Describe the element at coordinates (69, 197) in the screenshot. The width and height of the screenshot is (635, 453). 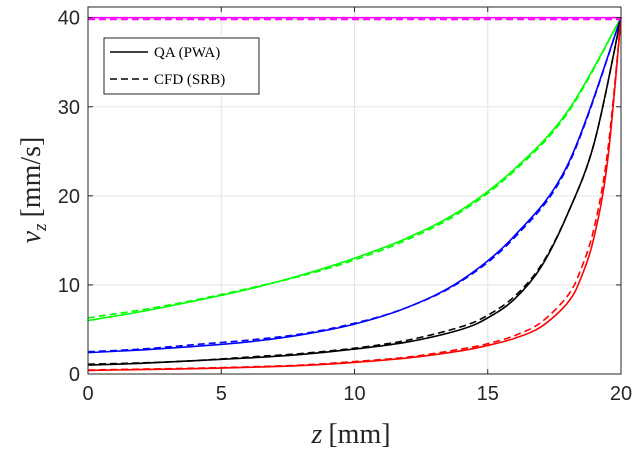
I see `y-tick-label: 20` at that location.